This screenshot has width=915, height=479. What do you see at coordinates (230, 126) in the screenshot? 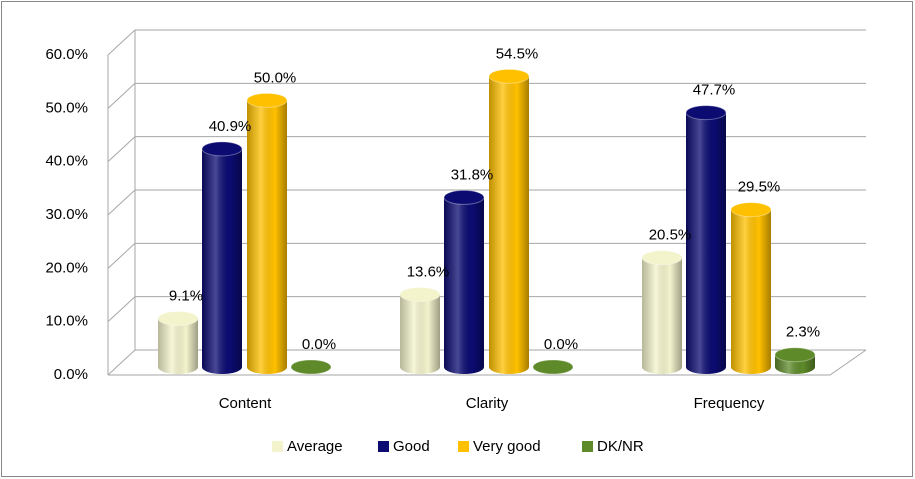
I see `data-label: 40.9%` at bounding box center [230, 126].